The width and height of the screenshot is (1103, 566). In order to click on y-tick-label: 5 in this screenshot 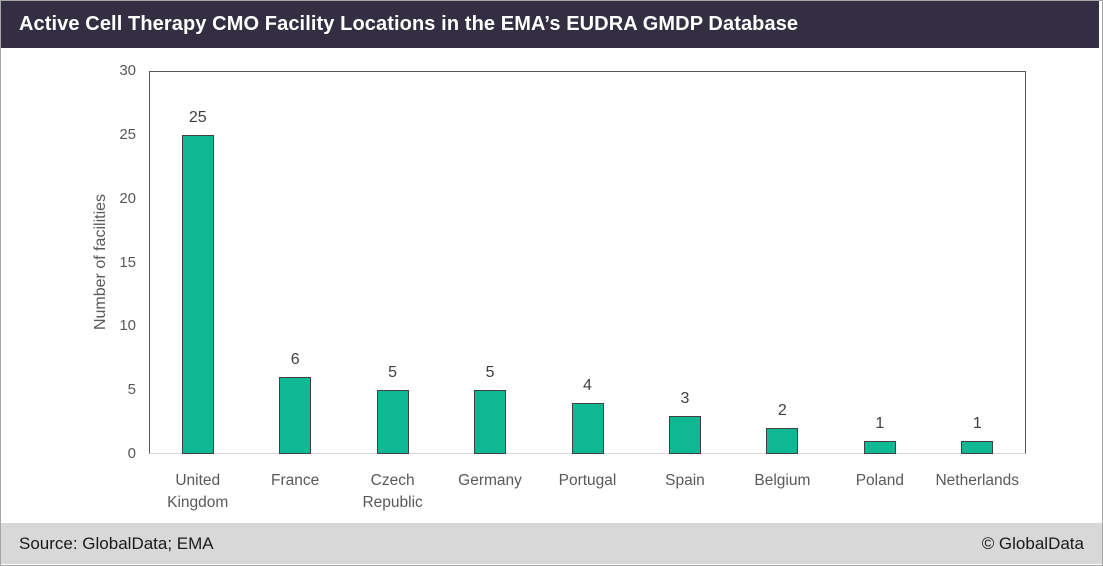, I will do `click(131, 390)`.